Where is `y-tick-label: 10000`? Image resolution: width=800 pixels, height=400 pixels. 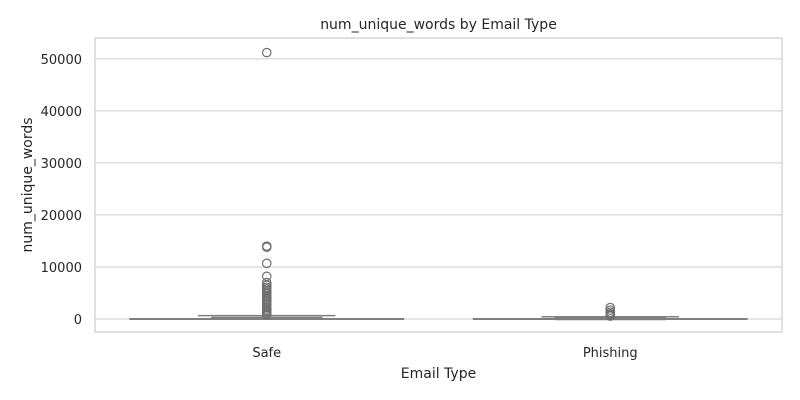 y-tick-label: 10000 is located at coordinates (61, 268).